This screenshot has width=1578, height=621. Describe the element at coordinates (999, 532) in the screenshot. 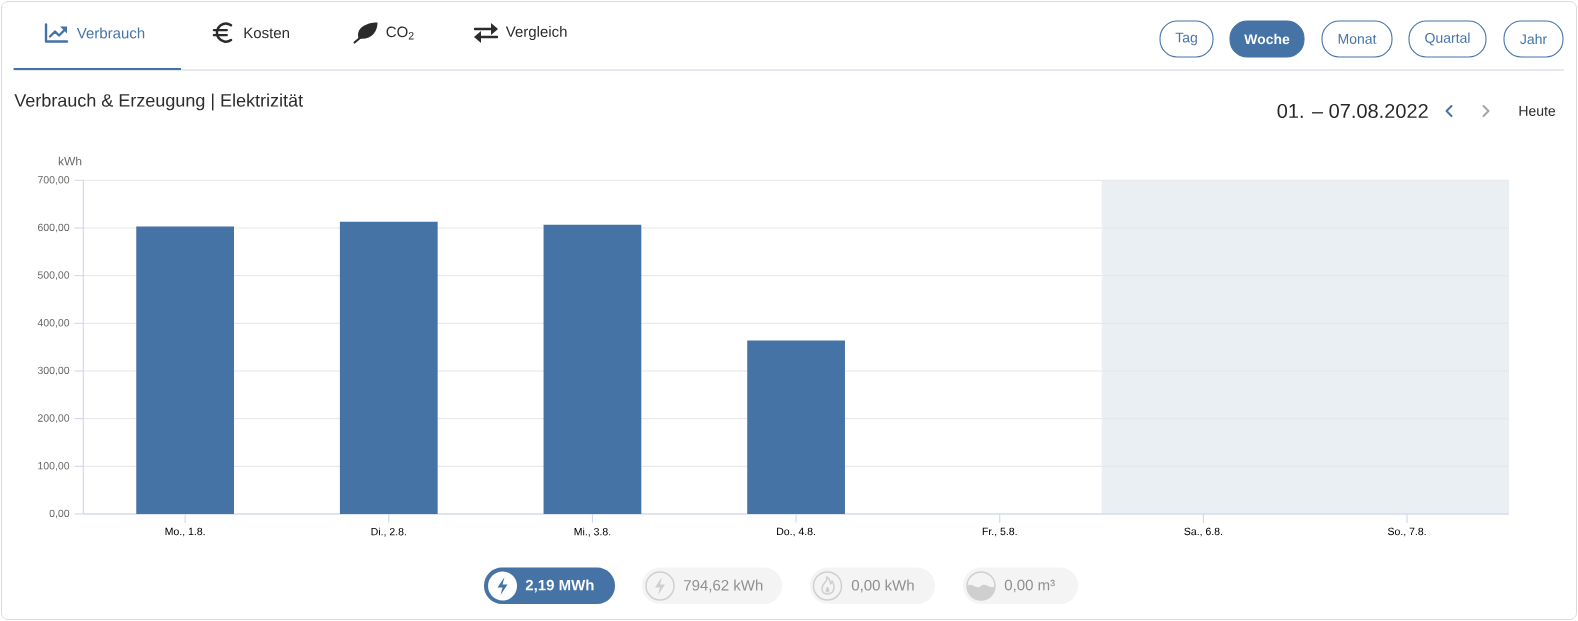

I see `x-tick-label: Fr., 5.8.` at that location.